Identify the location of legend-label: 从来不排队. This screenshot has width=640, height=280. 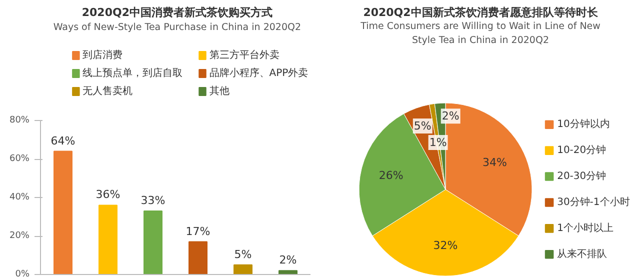
(582, 254).